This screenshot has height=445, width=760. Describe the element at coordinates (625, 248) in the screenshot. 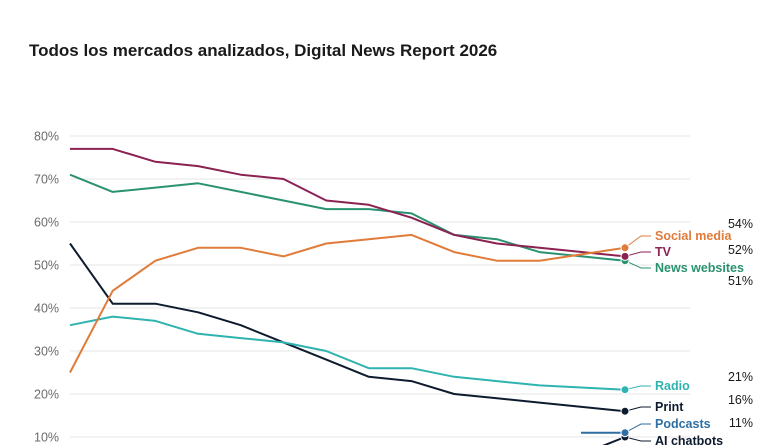

I see `end-marker-social-media` at that location.